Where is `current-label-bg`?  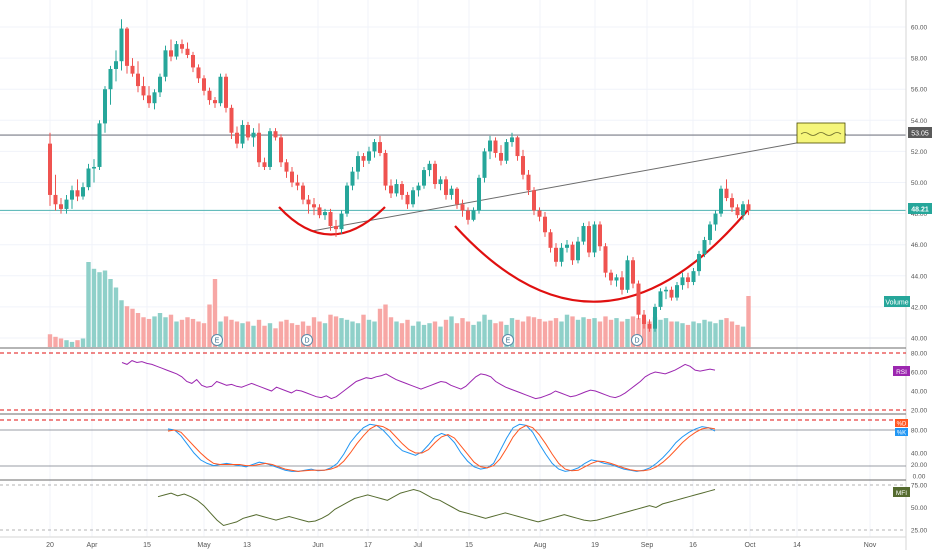
current-label-bg is located at coordinates (920, 208).